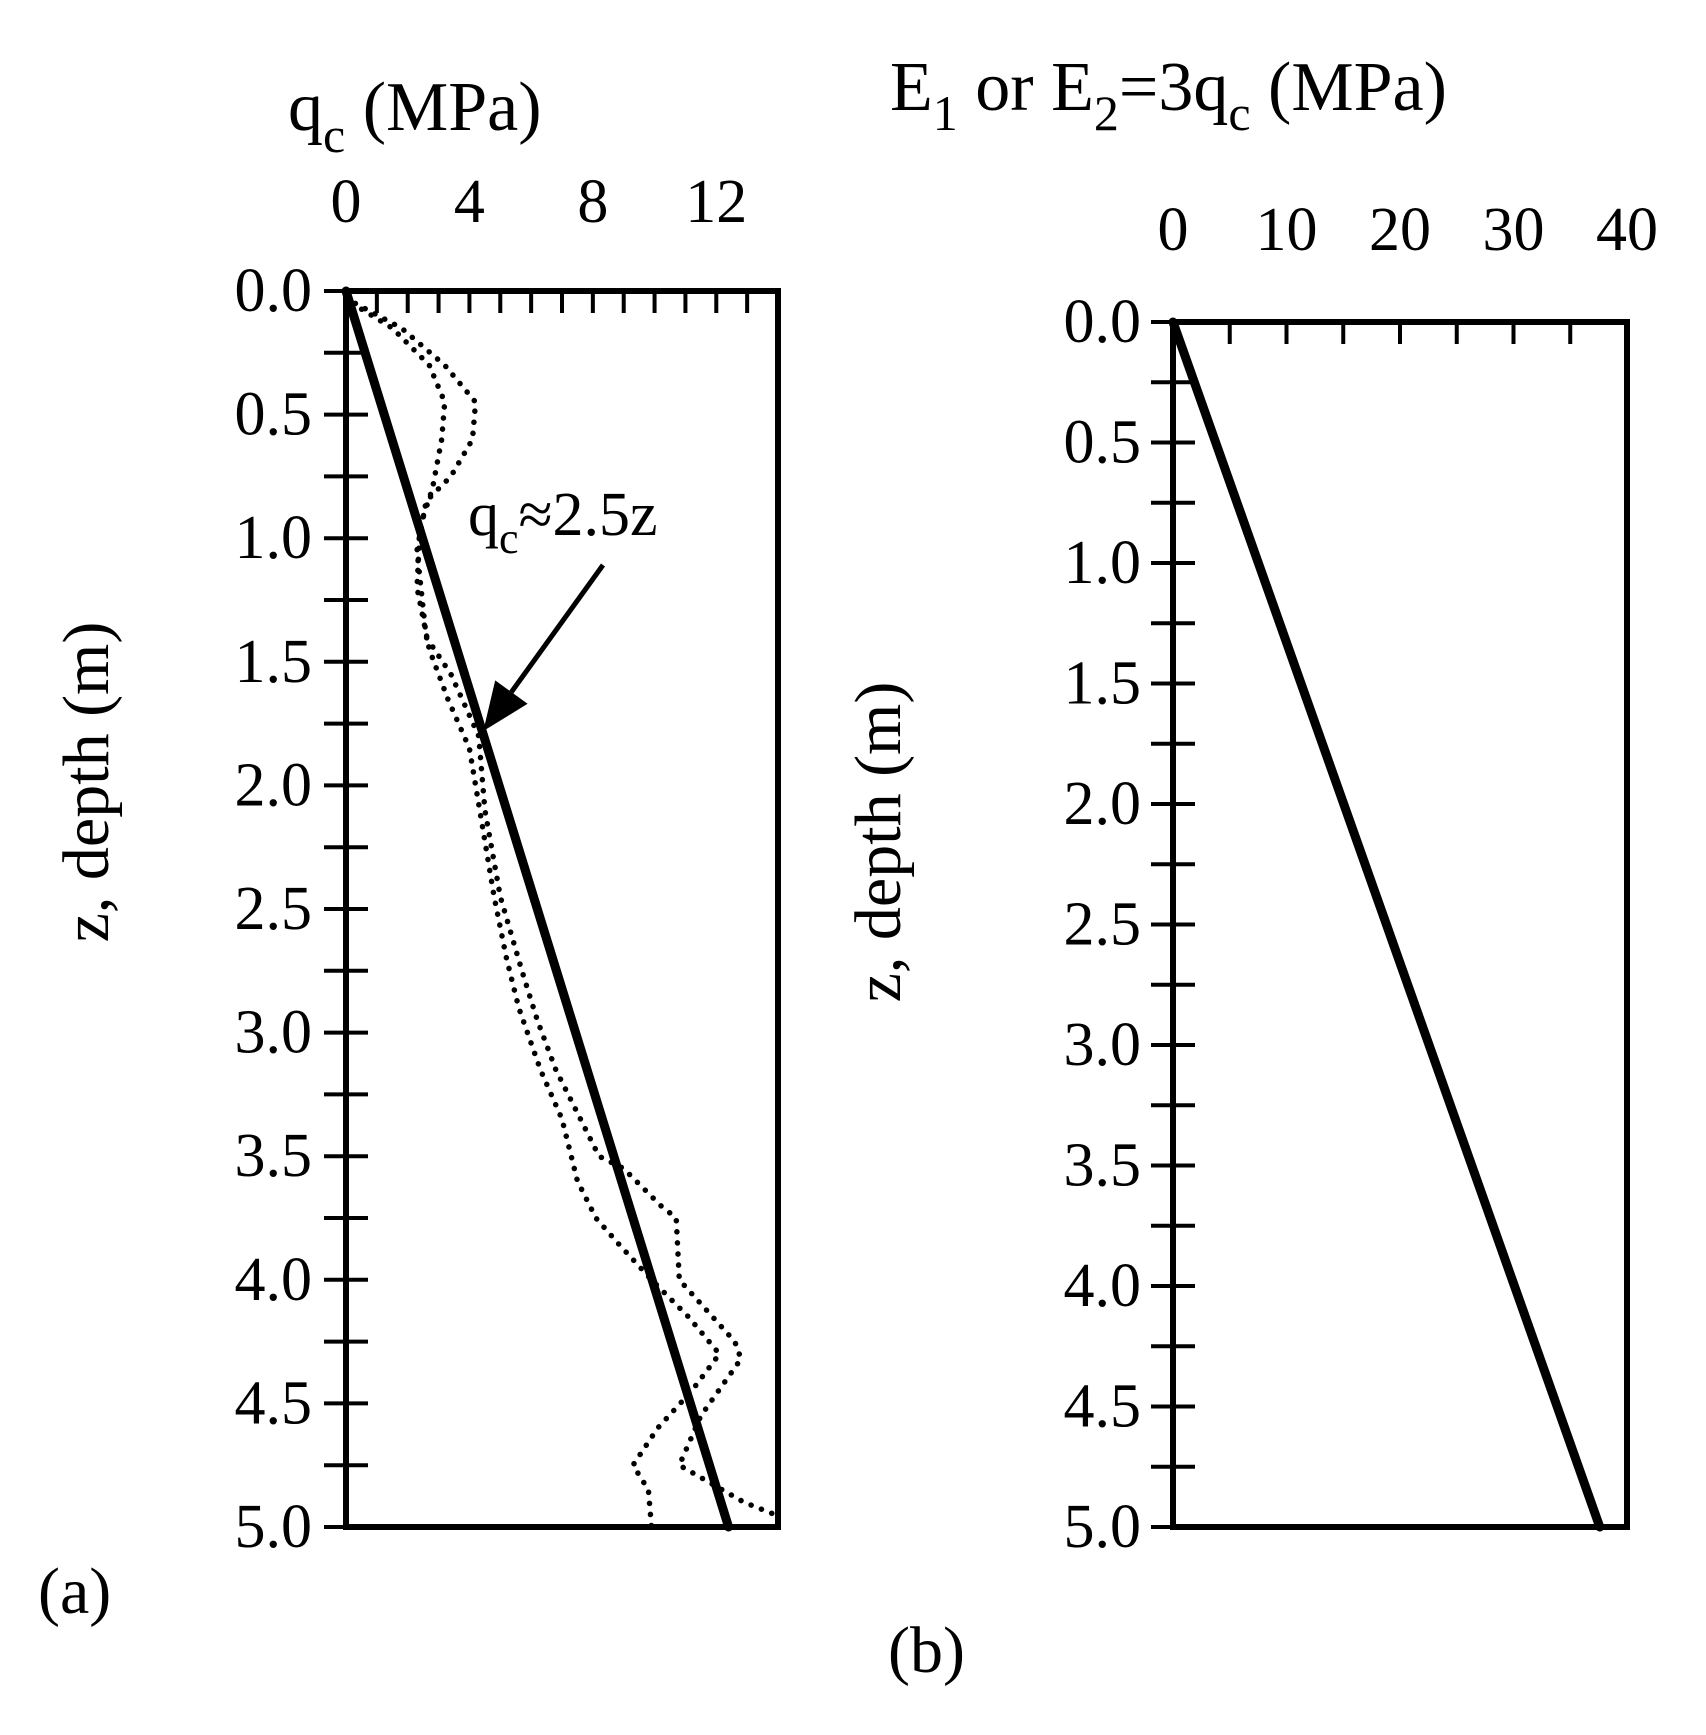 The height and width of the screenshot is (1735, 1706). I want to click on chart-a-x-tick-label: 0, so click(346, 202).